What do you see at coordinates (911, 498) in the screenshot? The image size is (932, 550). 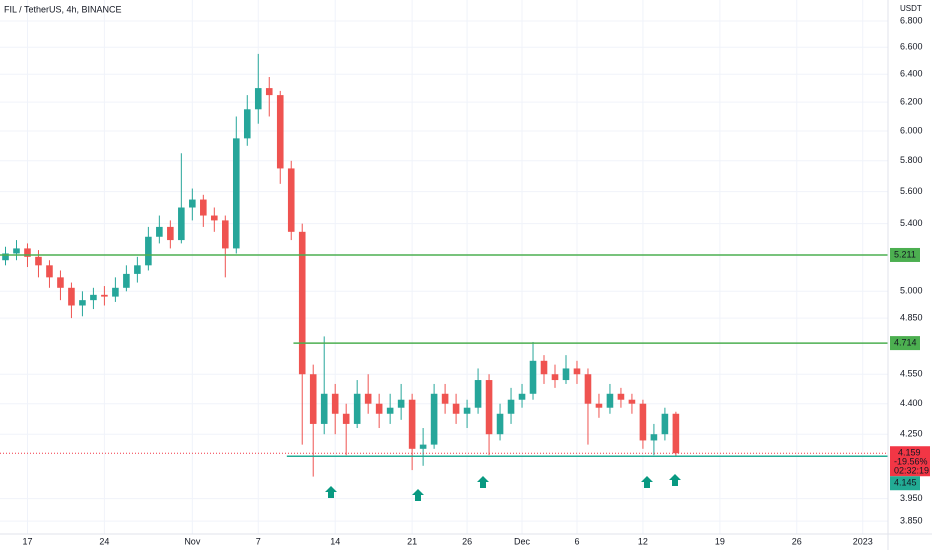 I see `y-tick-label: 3.950` at bounding box center [911, 498].